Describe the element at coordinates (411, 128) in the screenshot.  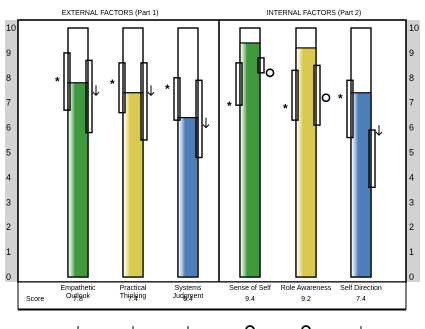
I see `y-tick-right: 6` at that location.